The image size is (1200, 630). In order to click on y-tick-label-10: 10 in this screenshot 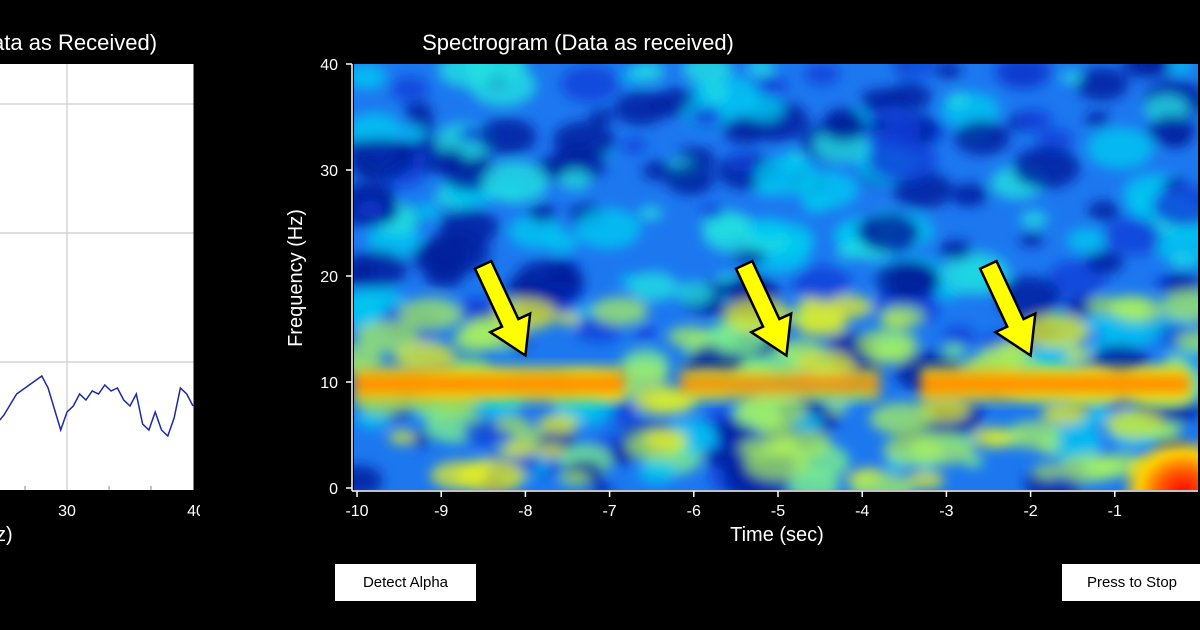, I will do `click(329, 383)`.